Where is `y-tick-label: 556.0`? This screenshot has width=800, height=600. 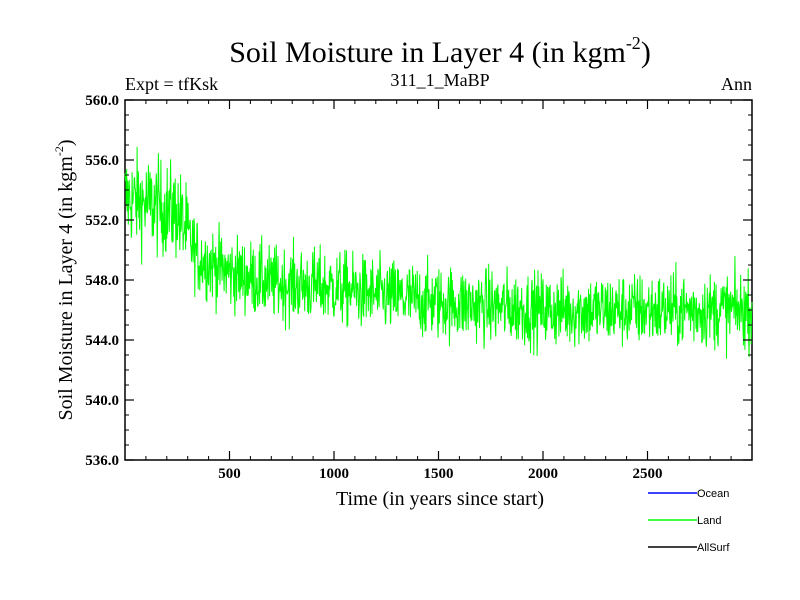 y-tick-label: 556.0 is located at coordinates (102, 161).